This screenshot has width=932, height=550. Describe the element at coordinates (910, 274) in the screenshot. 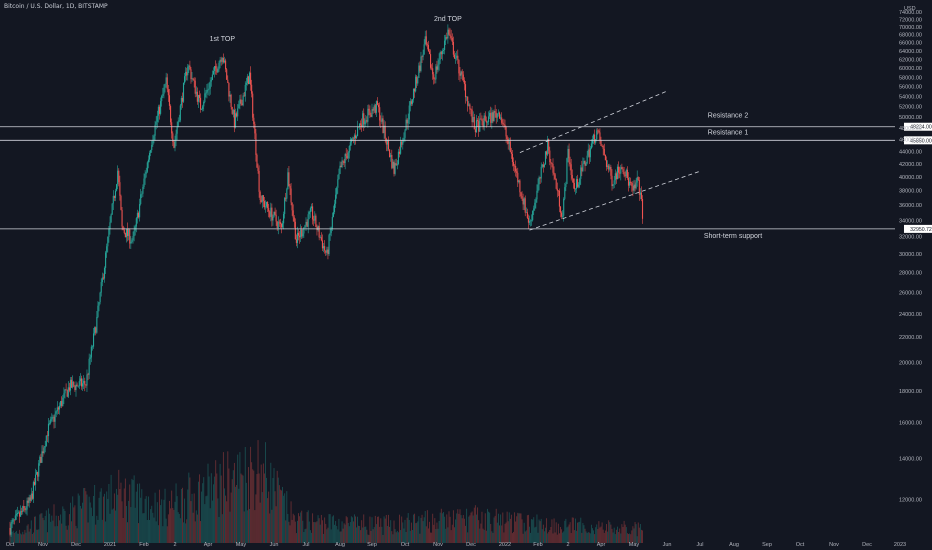

I see `y-tick-label: 28000.00` at that location.